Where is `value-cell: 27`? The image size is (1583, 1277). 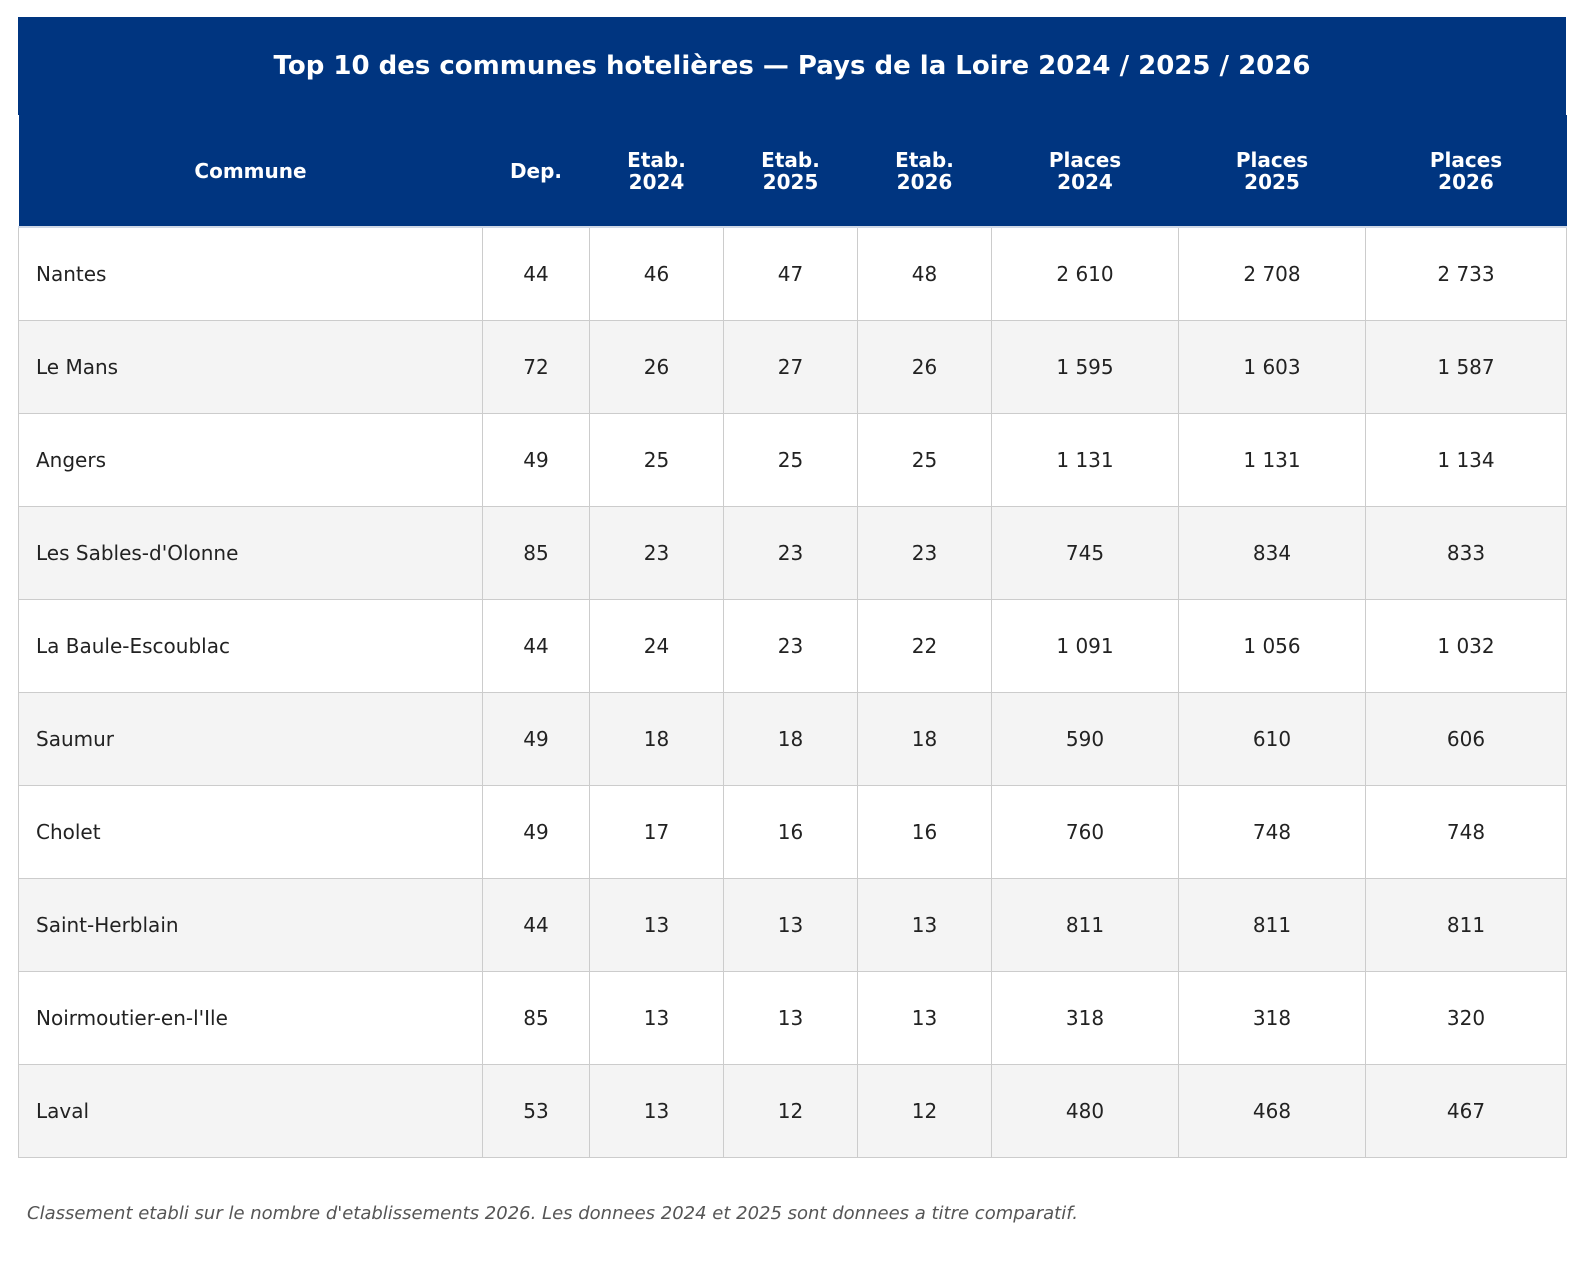
value-cell: 27 is located at coordinates (790, 367).